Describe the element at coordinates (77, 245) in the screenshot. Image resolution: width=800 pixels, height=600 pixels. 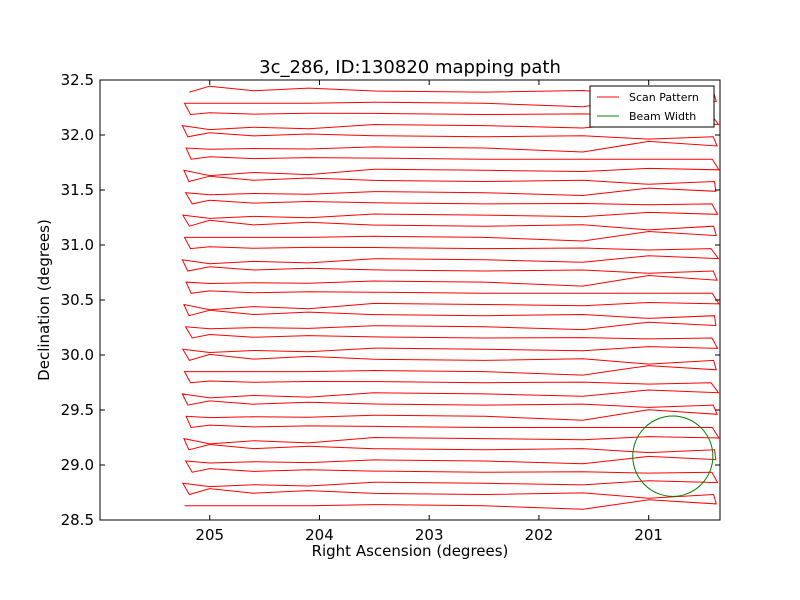
I see `y-tick-label: 31.0` at that location.